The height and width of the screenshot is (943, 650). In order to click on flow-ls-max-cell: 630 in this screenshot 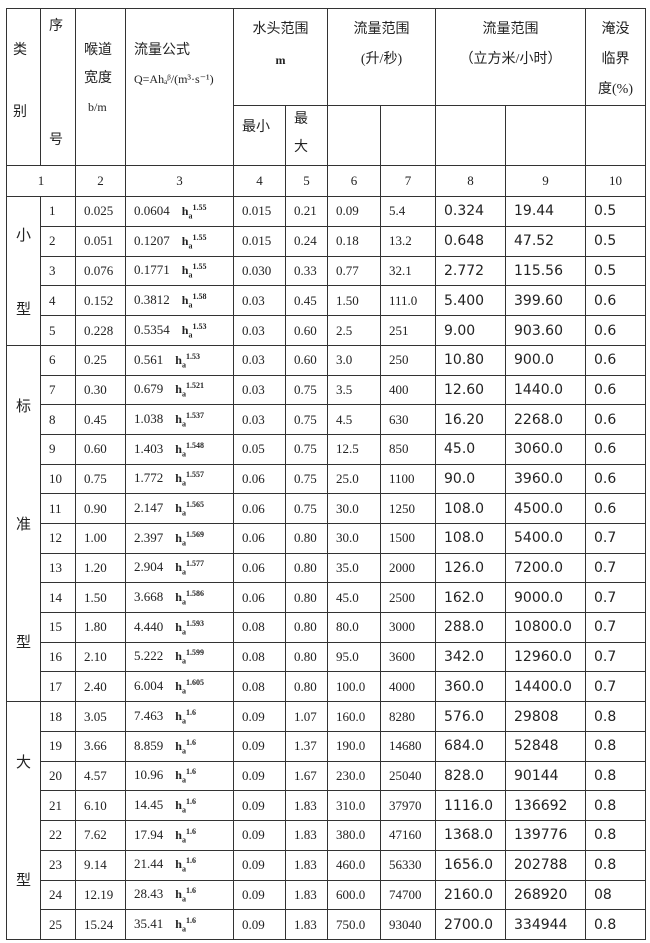, I will do `click(408, 420)`.